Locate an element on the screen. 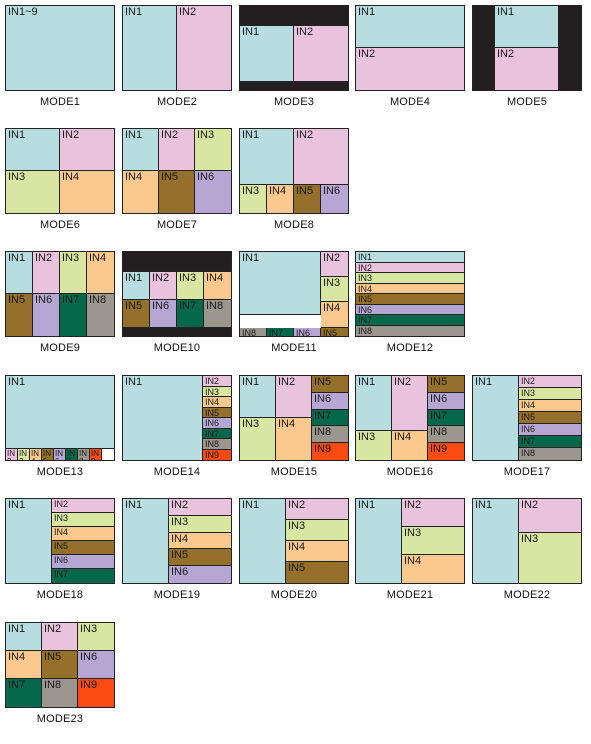 This screenshot has height=744, width=591. mode-caption: MODE15 is located at coordinates (294, 472).